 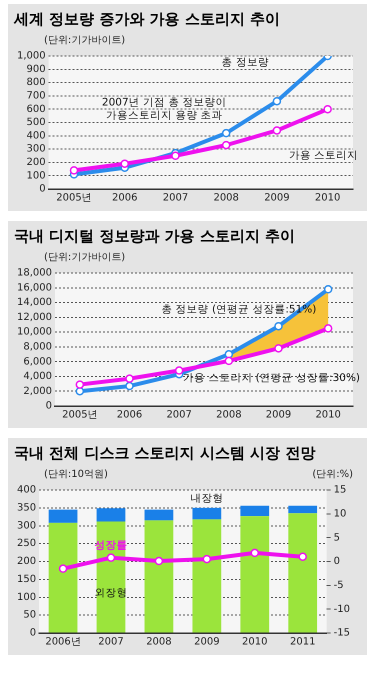 I want to click on y2-tick-label: -5, so click(x=339, y=585).